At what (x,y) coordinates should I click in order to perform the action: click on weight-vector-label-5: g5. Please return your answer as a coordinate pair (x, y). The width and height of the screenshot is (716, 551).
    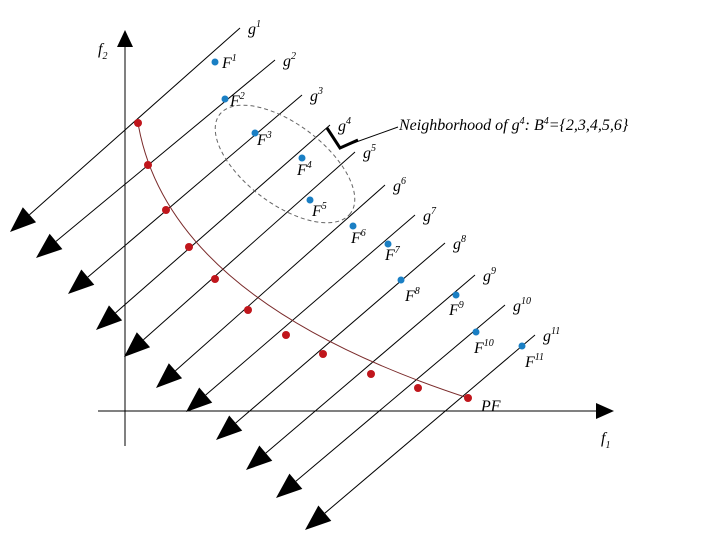
    Looking at the image, I should click on (369, 152).